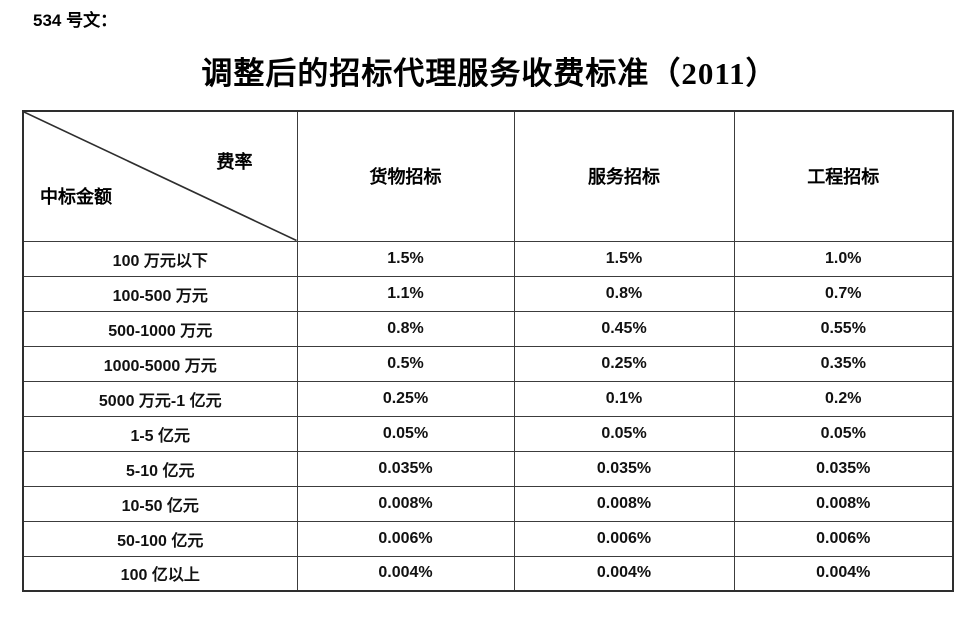 This screenshot has height=629, width=979. Describe the element at coordinates (160, 363) in the screenshot. I see `amount-cell: 1000-5000 万元` at that location.